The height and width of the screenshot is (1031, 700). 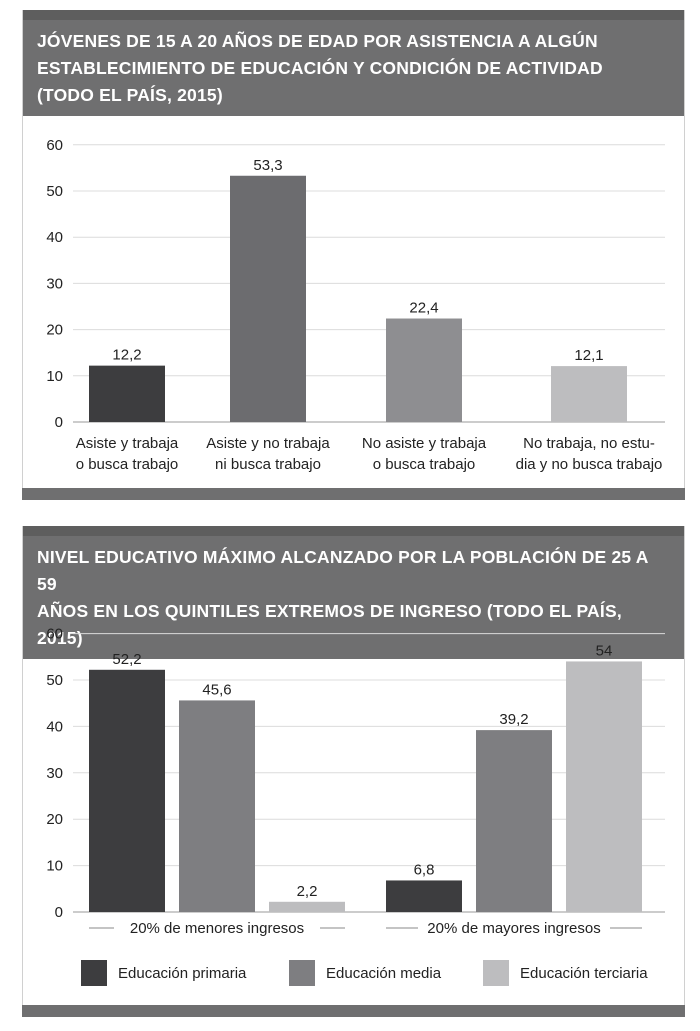 I want to click on data-label: 22,4, so click(x=423, y=308).